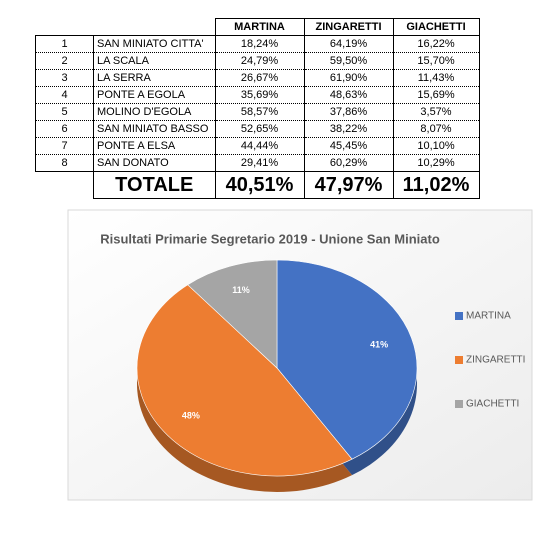 This screenshot has height=533, width=557. I want to click on row-number: 1, so click(64, 44).